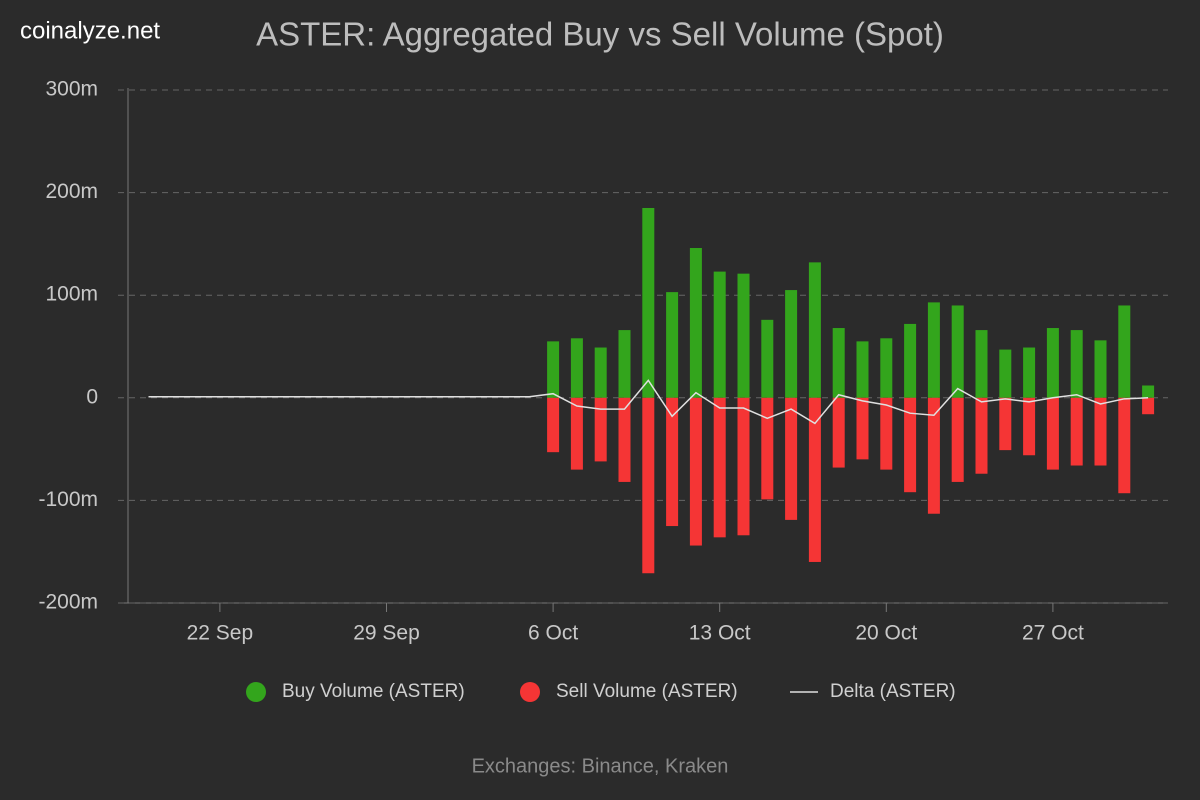 This screenshot has height=800, width=1200. I want to click on y-tick-label: 300m, so click(71, 89).